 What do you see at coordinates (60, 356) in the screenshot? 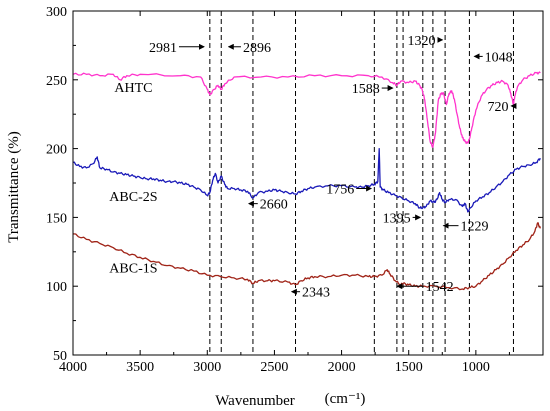
I see `y-tick-label-50: 50` at bounding box center [60, 356].